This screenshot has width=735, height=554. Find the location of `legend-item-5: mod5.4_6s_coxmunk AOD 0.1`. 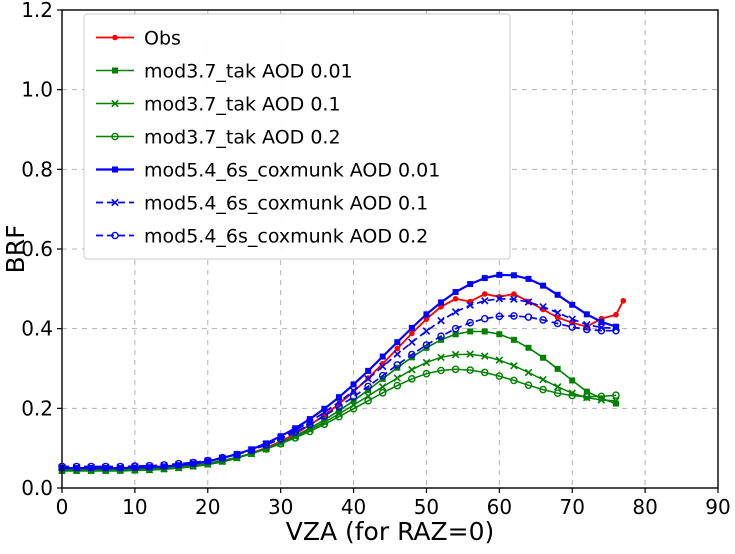

legend-item-5: mod5.4_6s_coxmunk AOD 0.1 is located at coordinates (262, 204).